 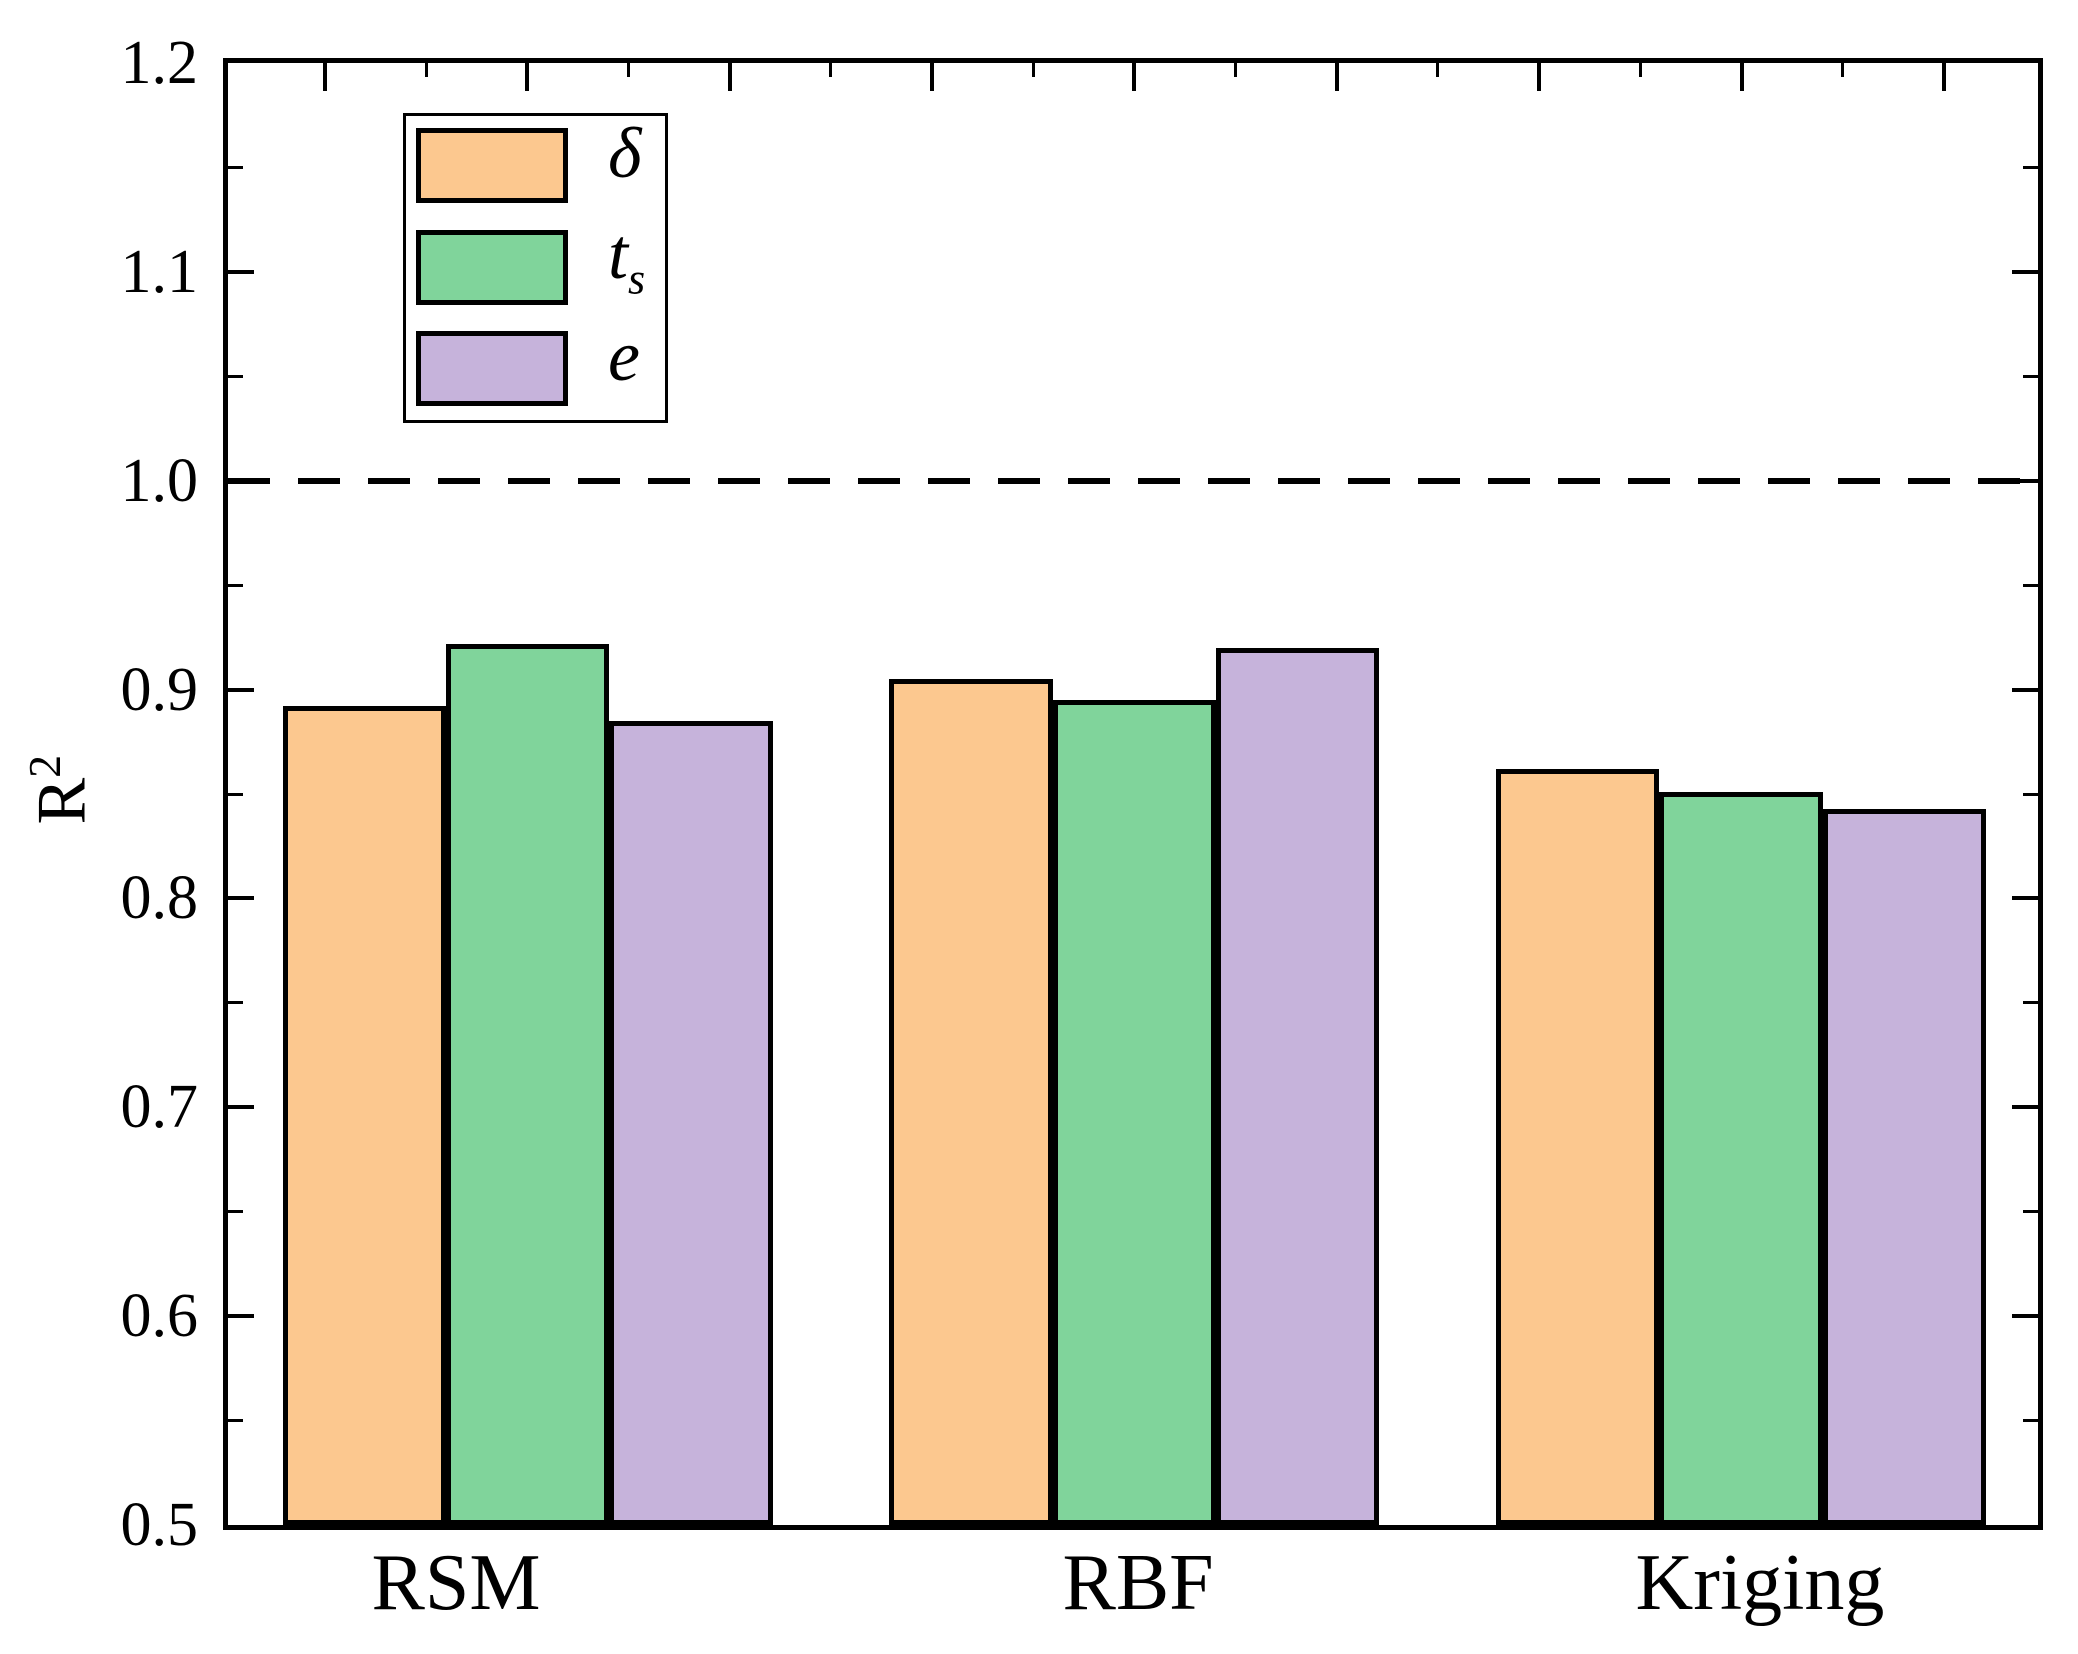 What do you see at coordinates (625, 152) in the screenshot?
I see `legend-label-delta: δ` at bounding box center [625, 152].